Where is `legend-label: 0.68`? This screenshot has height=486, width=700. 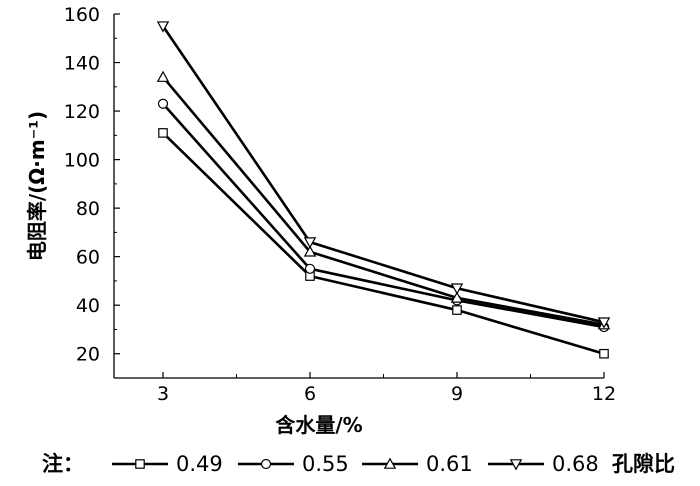 legend-label: 0.68 is located at coordinates (575, 464).